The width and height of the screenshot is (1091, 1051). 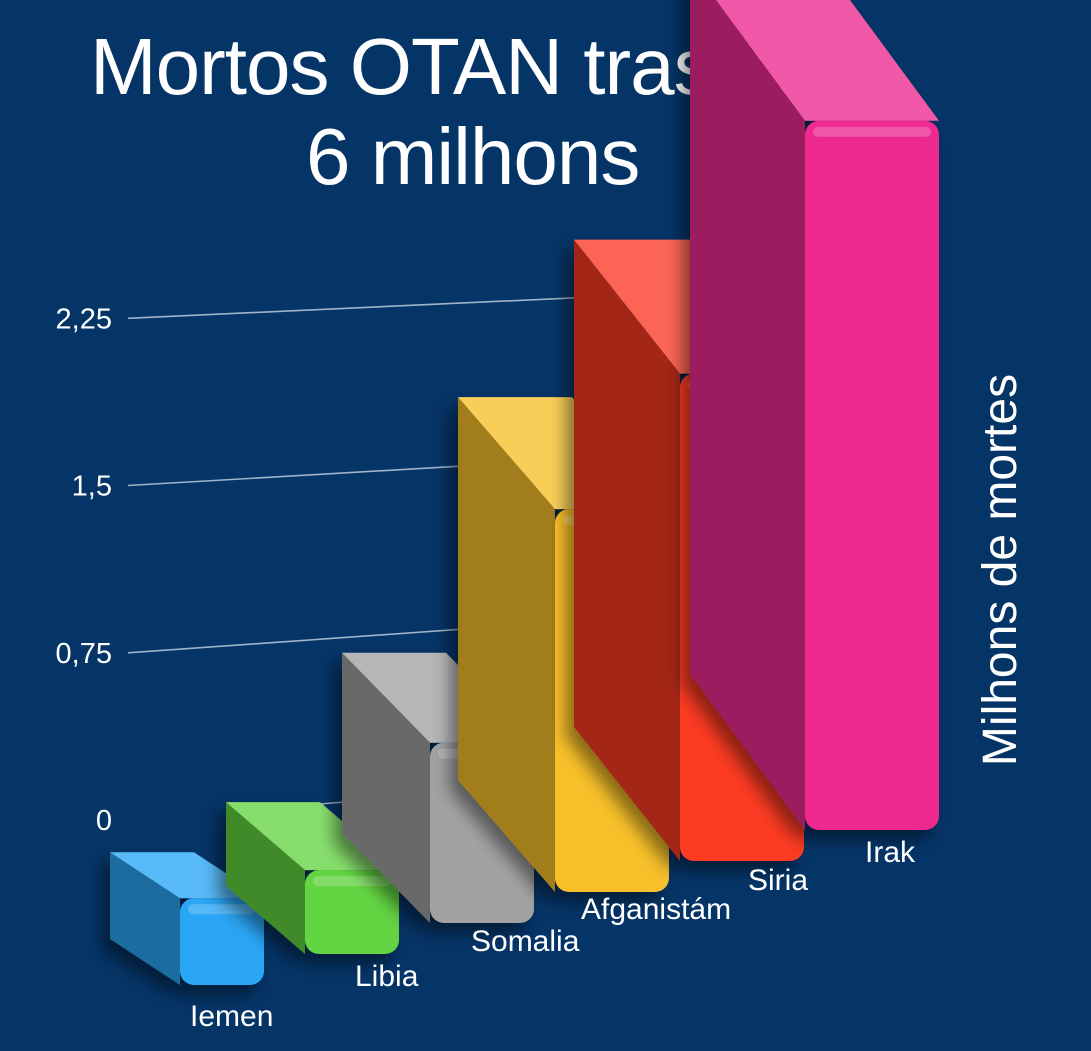 What do you see at coordinates (890, 852) in the screenshot?
I see `category-label: Irak` at bounding box center [890, 852].